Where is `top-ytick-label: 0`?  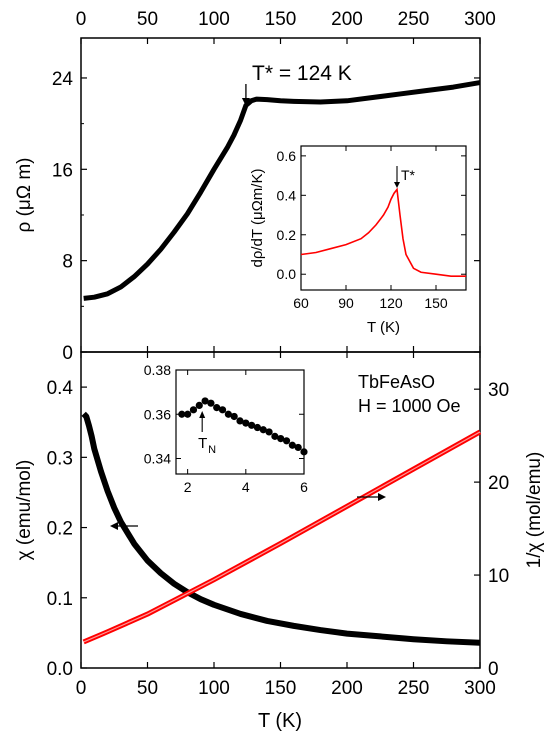 top-ytick-label: 0 is located at coordinates (67, 353).